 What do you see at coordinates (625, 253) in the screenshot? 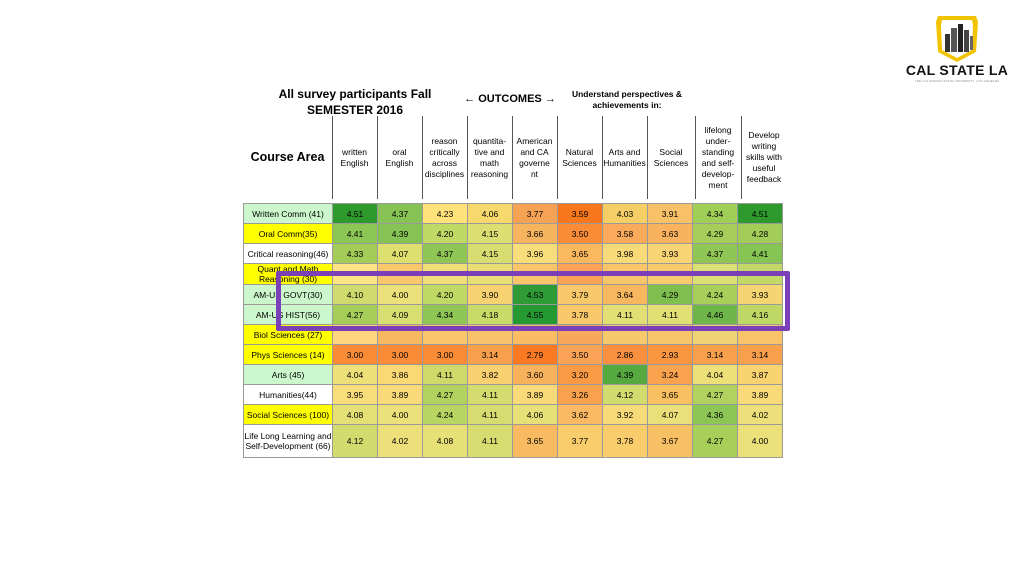
I see `score-cell: 3.98` at bounding box center [625, 253].